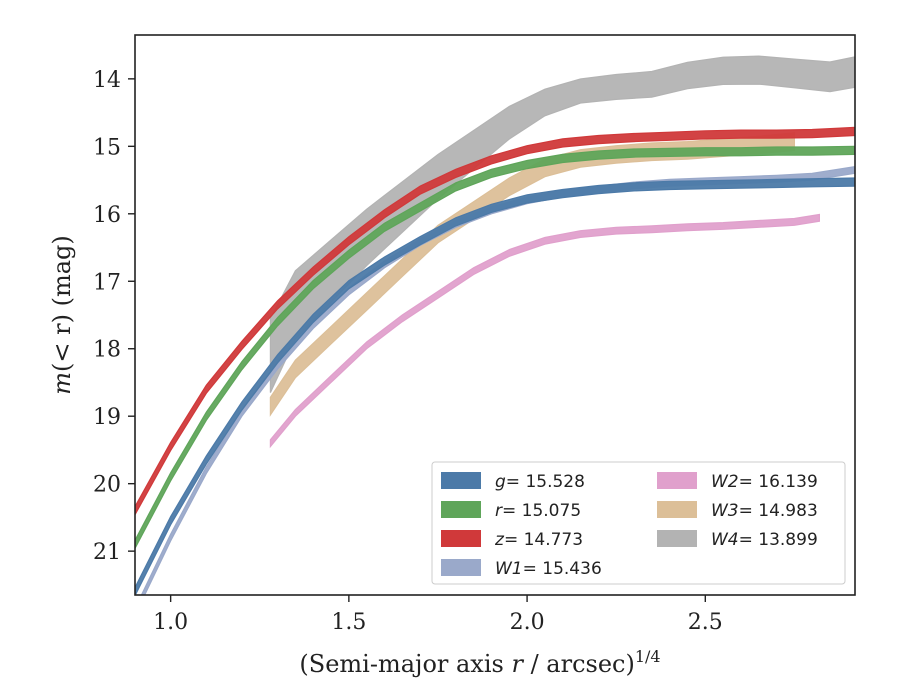  I want to click on legend-label-w3: W3= 14.983, so click(764, 511).